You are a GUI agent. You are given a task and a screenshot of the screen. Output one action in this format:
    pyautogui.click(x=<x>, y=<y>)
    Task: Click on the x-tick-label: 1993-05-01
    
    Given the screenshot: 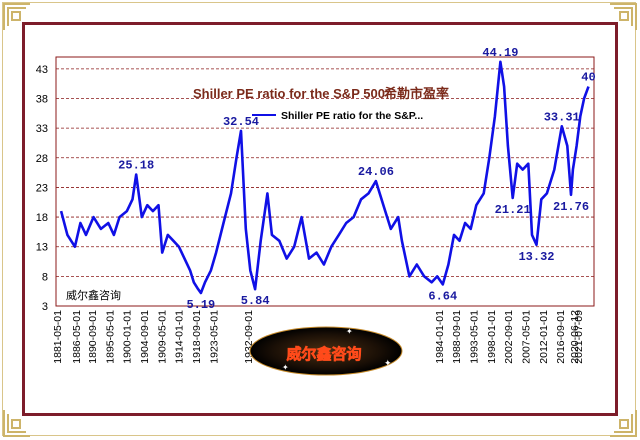 What is the action you would take?
    pyautogui.click(x=475, y=337)
    